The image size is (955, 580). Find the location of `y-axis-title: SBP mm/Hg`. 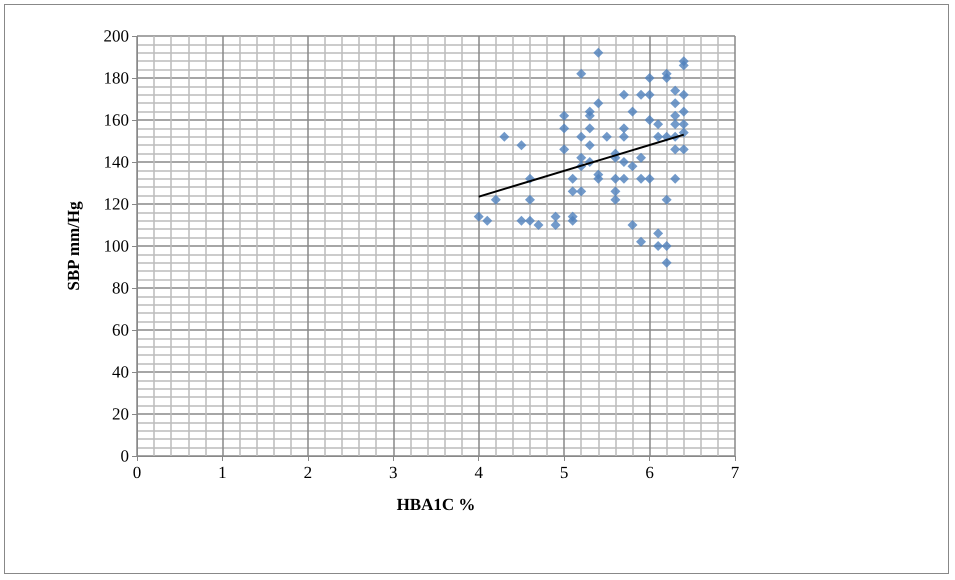

y-axis-title: SBP mm/Hg is located at coordinates (73, 245).